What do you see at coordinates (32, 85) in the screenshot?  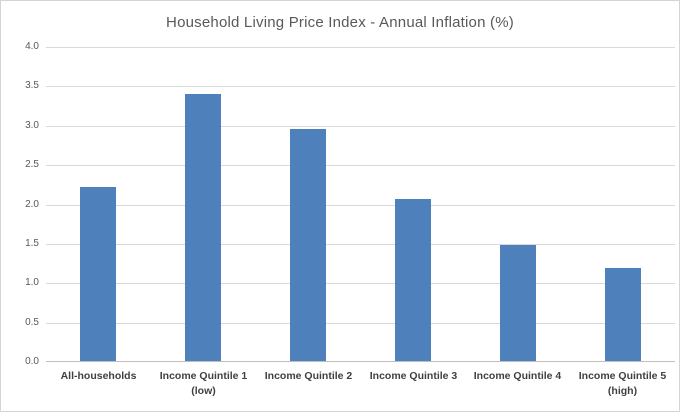 I see `y-tick-label: 3.5` at bounding box center [32, 85].